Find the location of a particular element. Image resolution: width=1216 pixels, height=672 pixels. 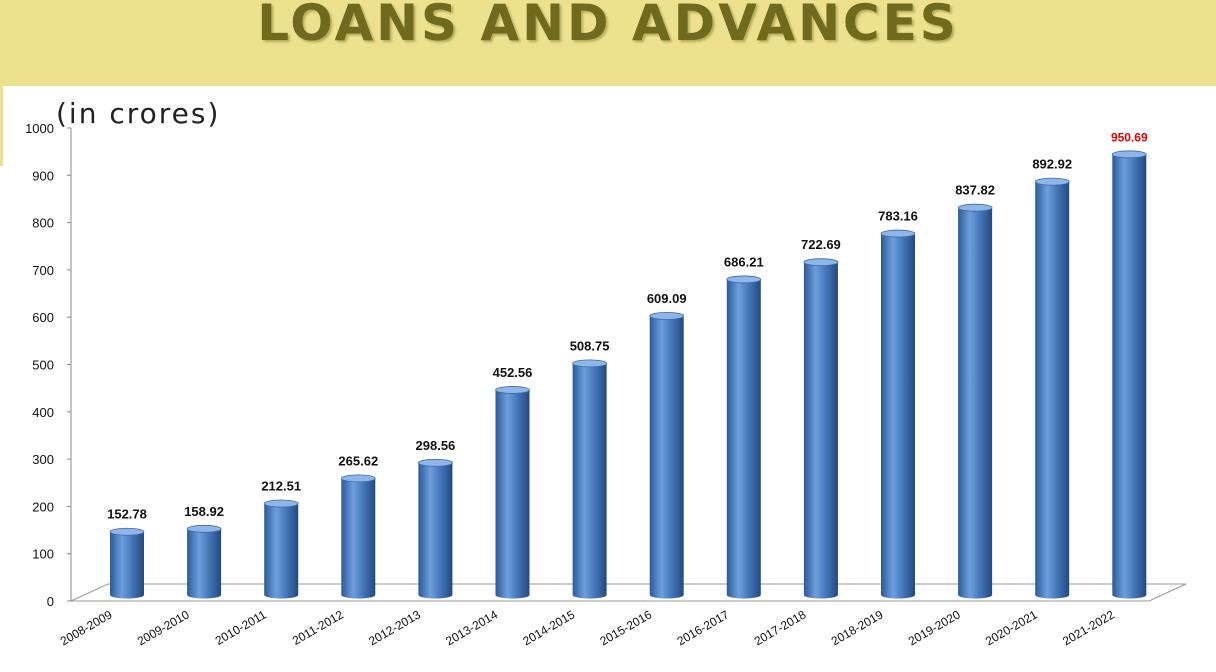

x-category-label: 2020-2021 is located at coordinates (1011, 627).